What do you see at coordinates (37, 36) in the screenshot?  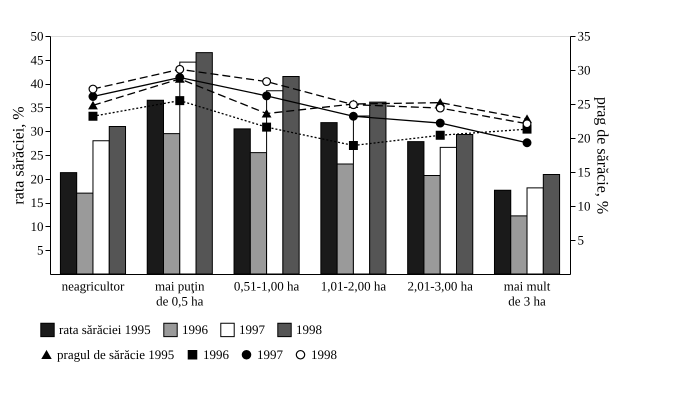 I see `y-tick-label: 50` at bounding box center [37, 36].